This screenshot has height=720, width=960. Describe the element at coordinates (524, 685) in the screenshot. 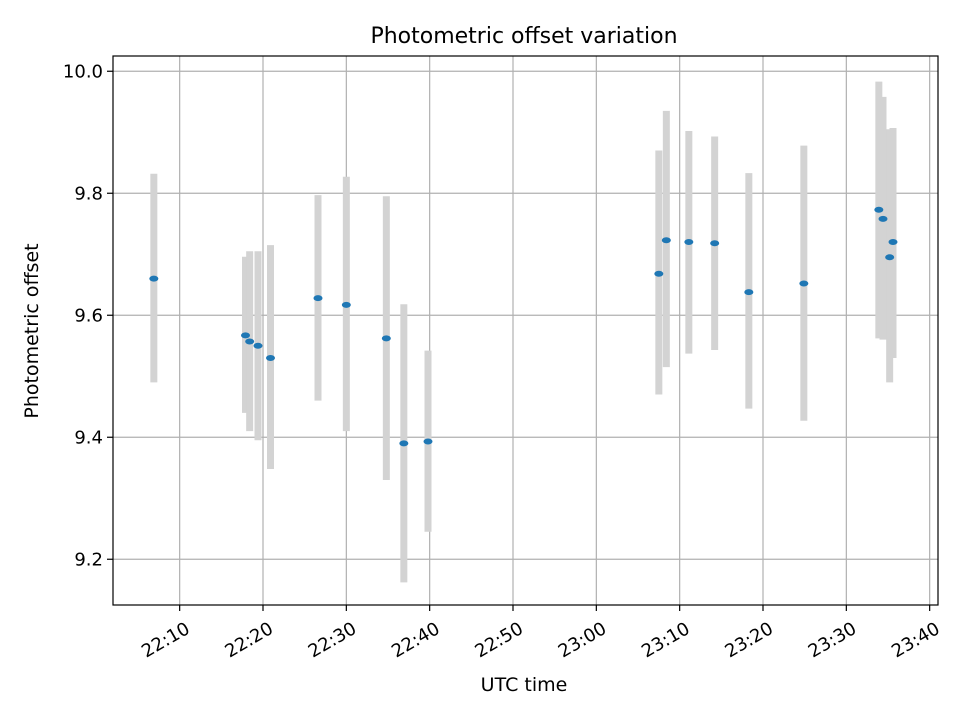

I see `x-axis-label: UTC time` at that location.